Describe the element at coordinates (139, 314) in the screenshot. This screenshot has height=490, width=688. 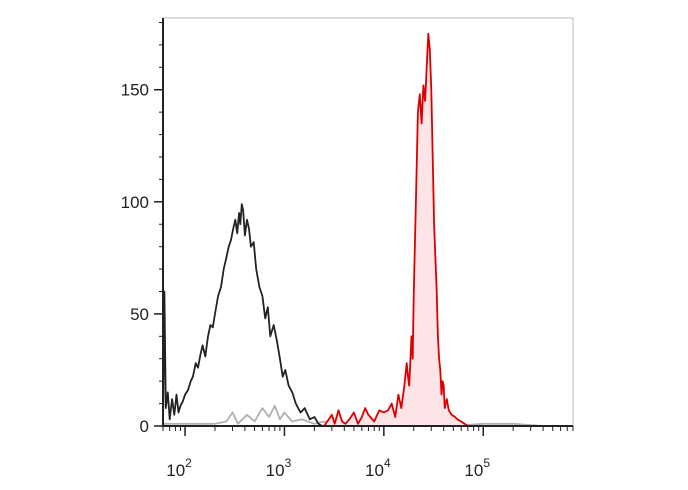
I see `y-tick-label: 50` at that location.